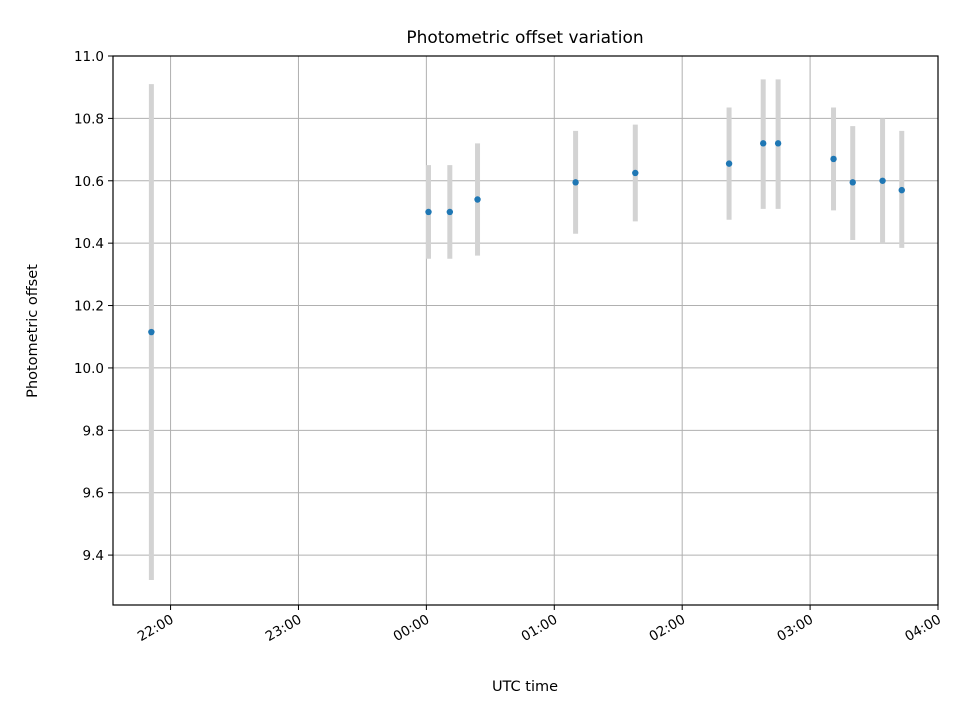 The image size is (960, 720). I want to click on y-tick-label: 9.8, so click(93, 431).